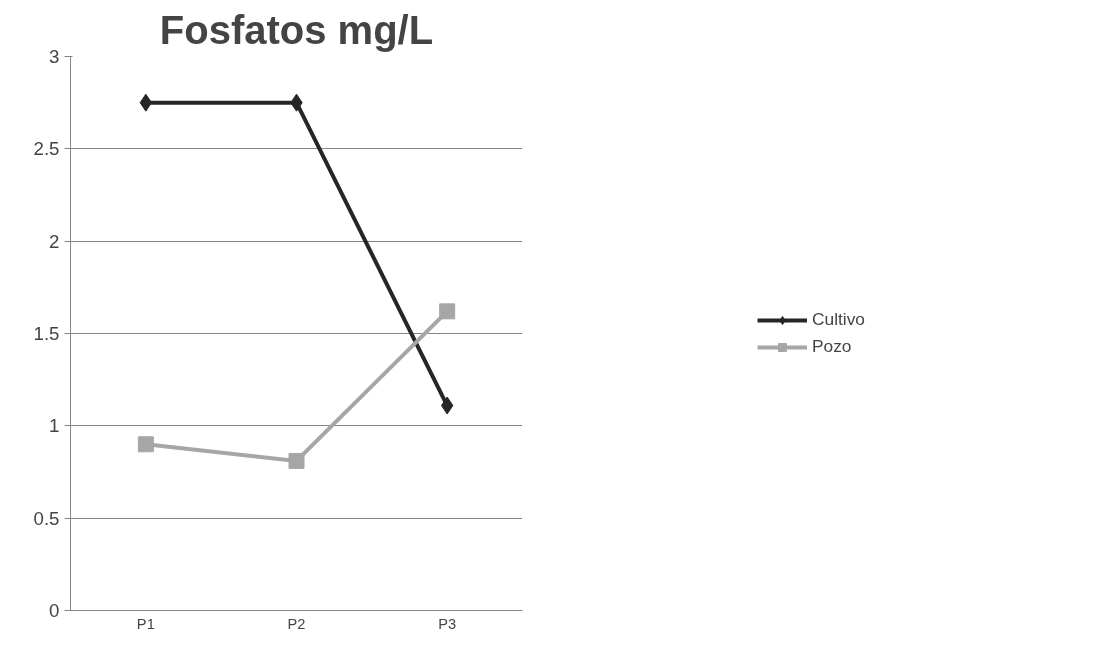 The width and height of the screenshot is (1112, 662). What do you see at coordinates (145, 623) in the screenshot?
I see `x-tick-label: P1` at bounding box center [145, 623].